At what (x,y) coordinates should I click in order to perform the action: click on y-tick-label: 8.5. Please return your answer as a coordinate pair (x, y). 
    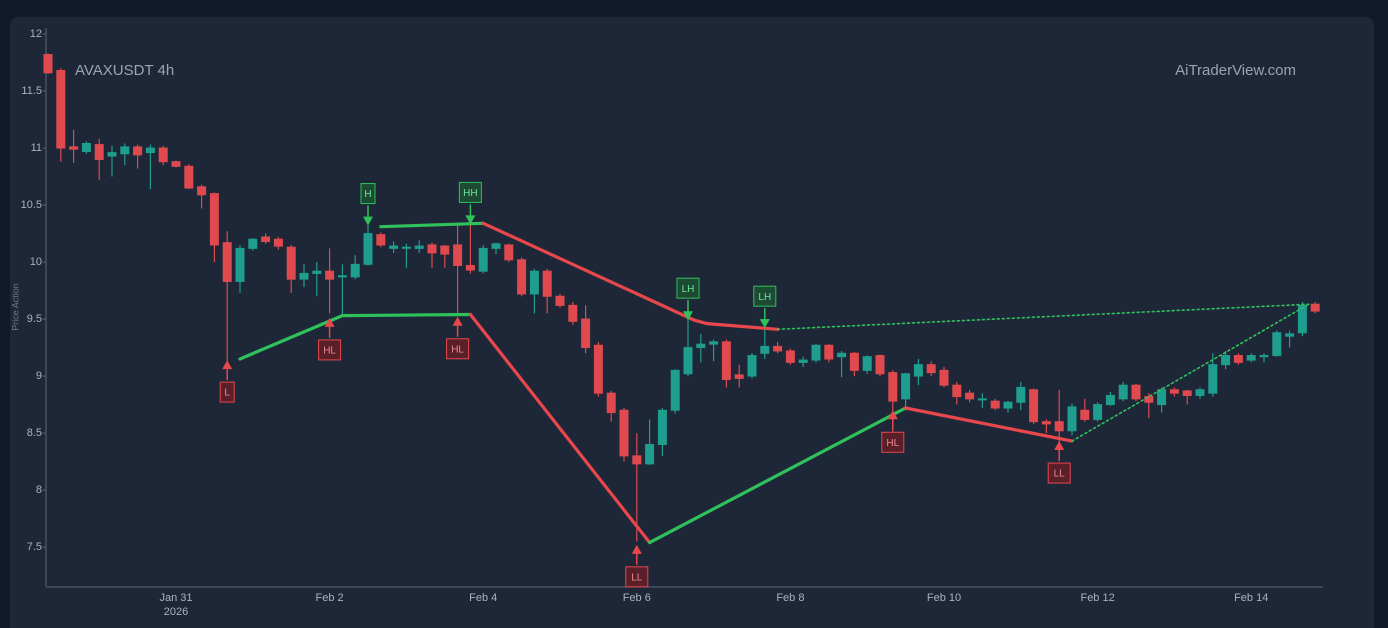
    Looking at the image, I should click on (34, 433).